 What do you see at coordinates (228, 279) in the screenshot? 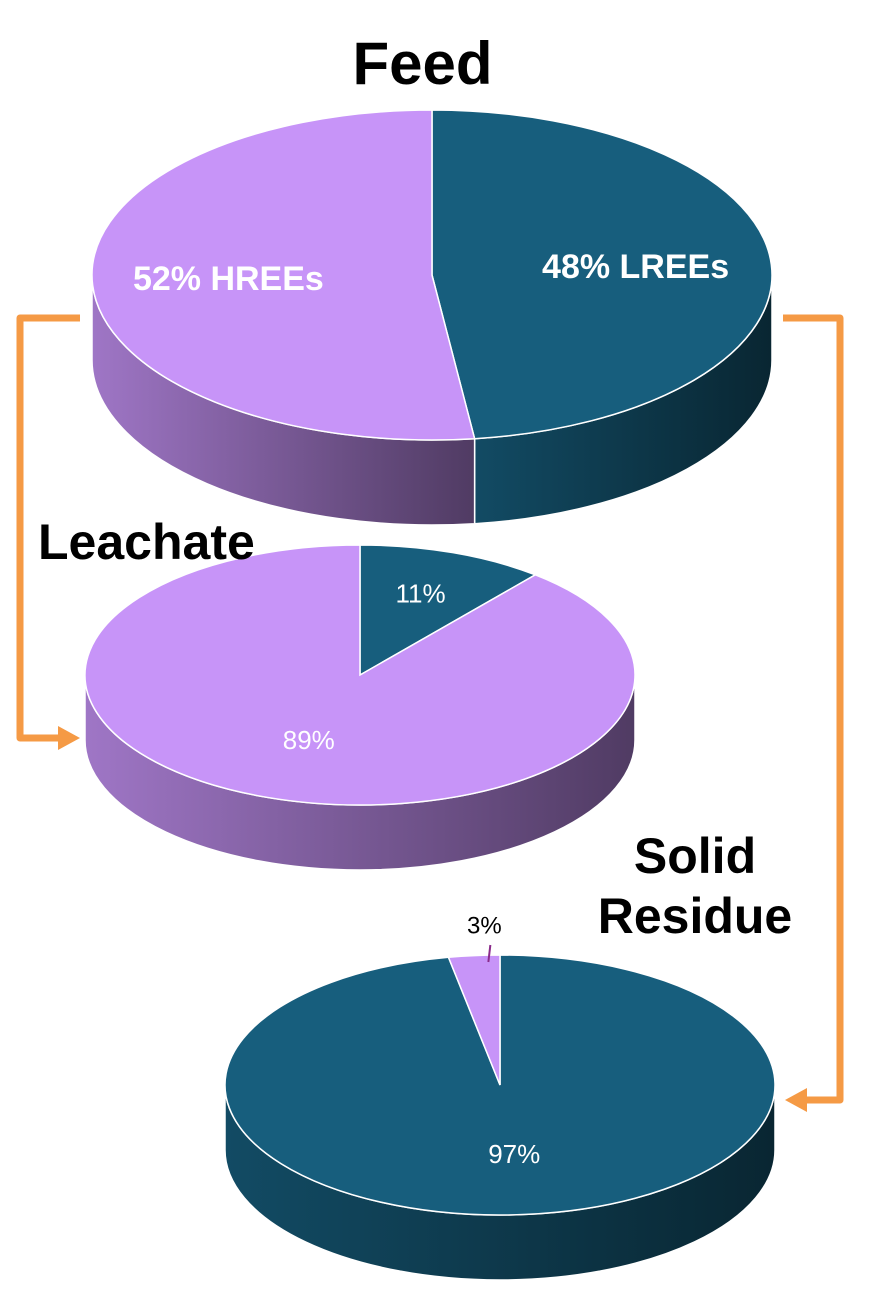
I see `data-label: 52% HREEs` at bounding box center [228, 279].